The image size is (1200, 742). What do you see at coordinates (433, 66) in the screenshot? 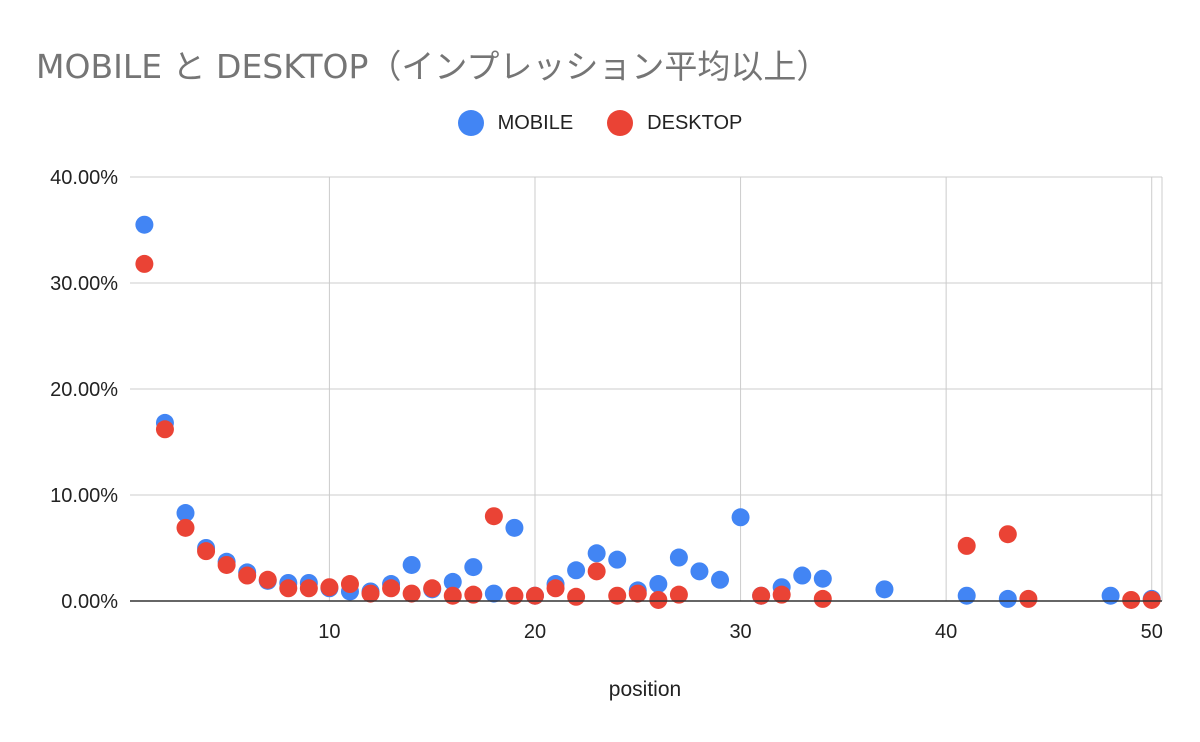
I see `chart-title: MOBILE と DESKTOP（インプレッション平均以上）` at bounding box center [433, 66].